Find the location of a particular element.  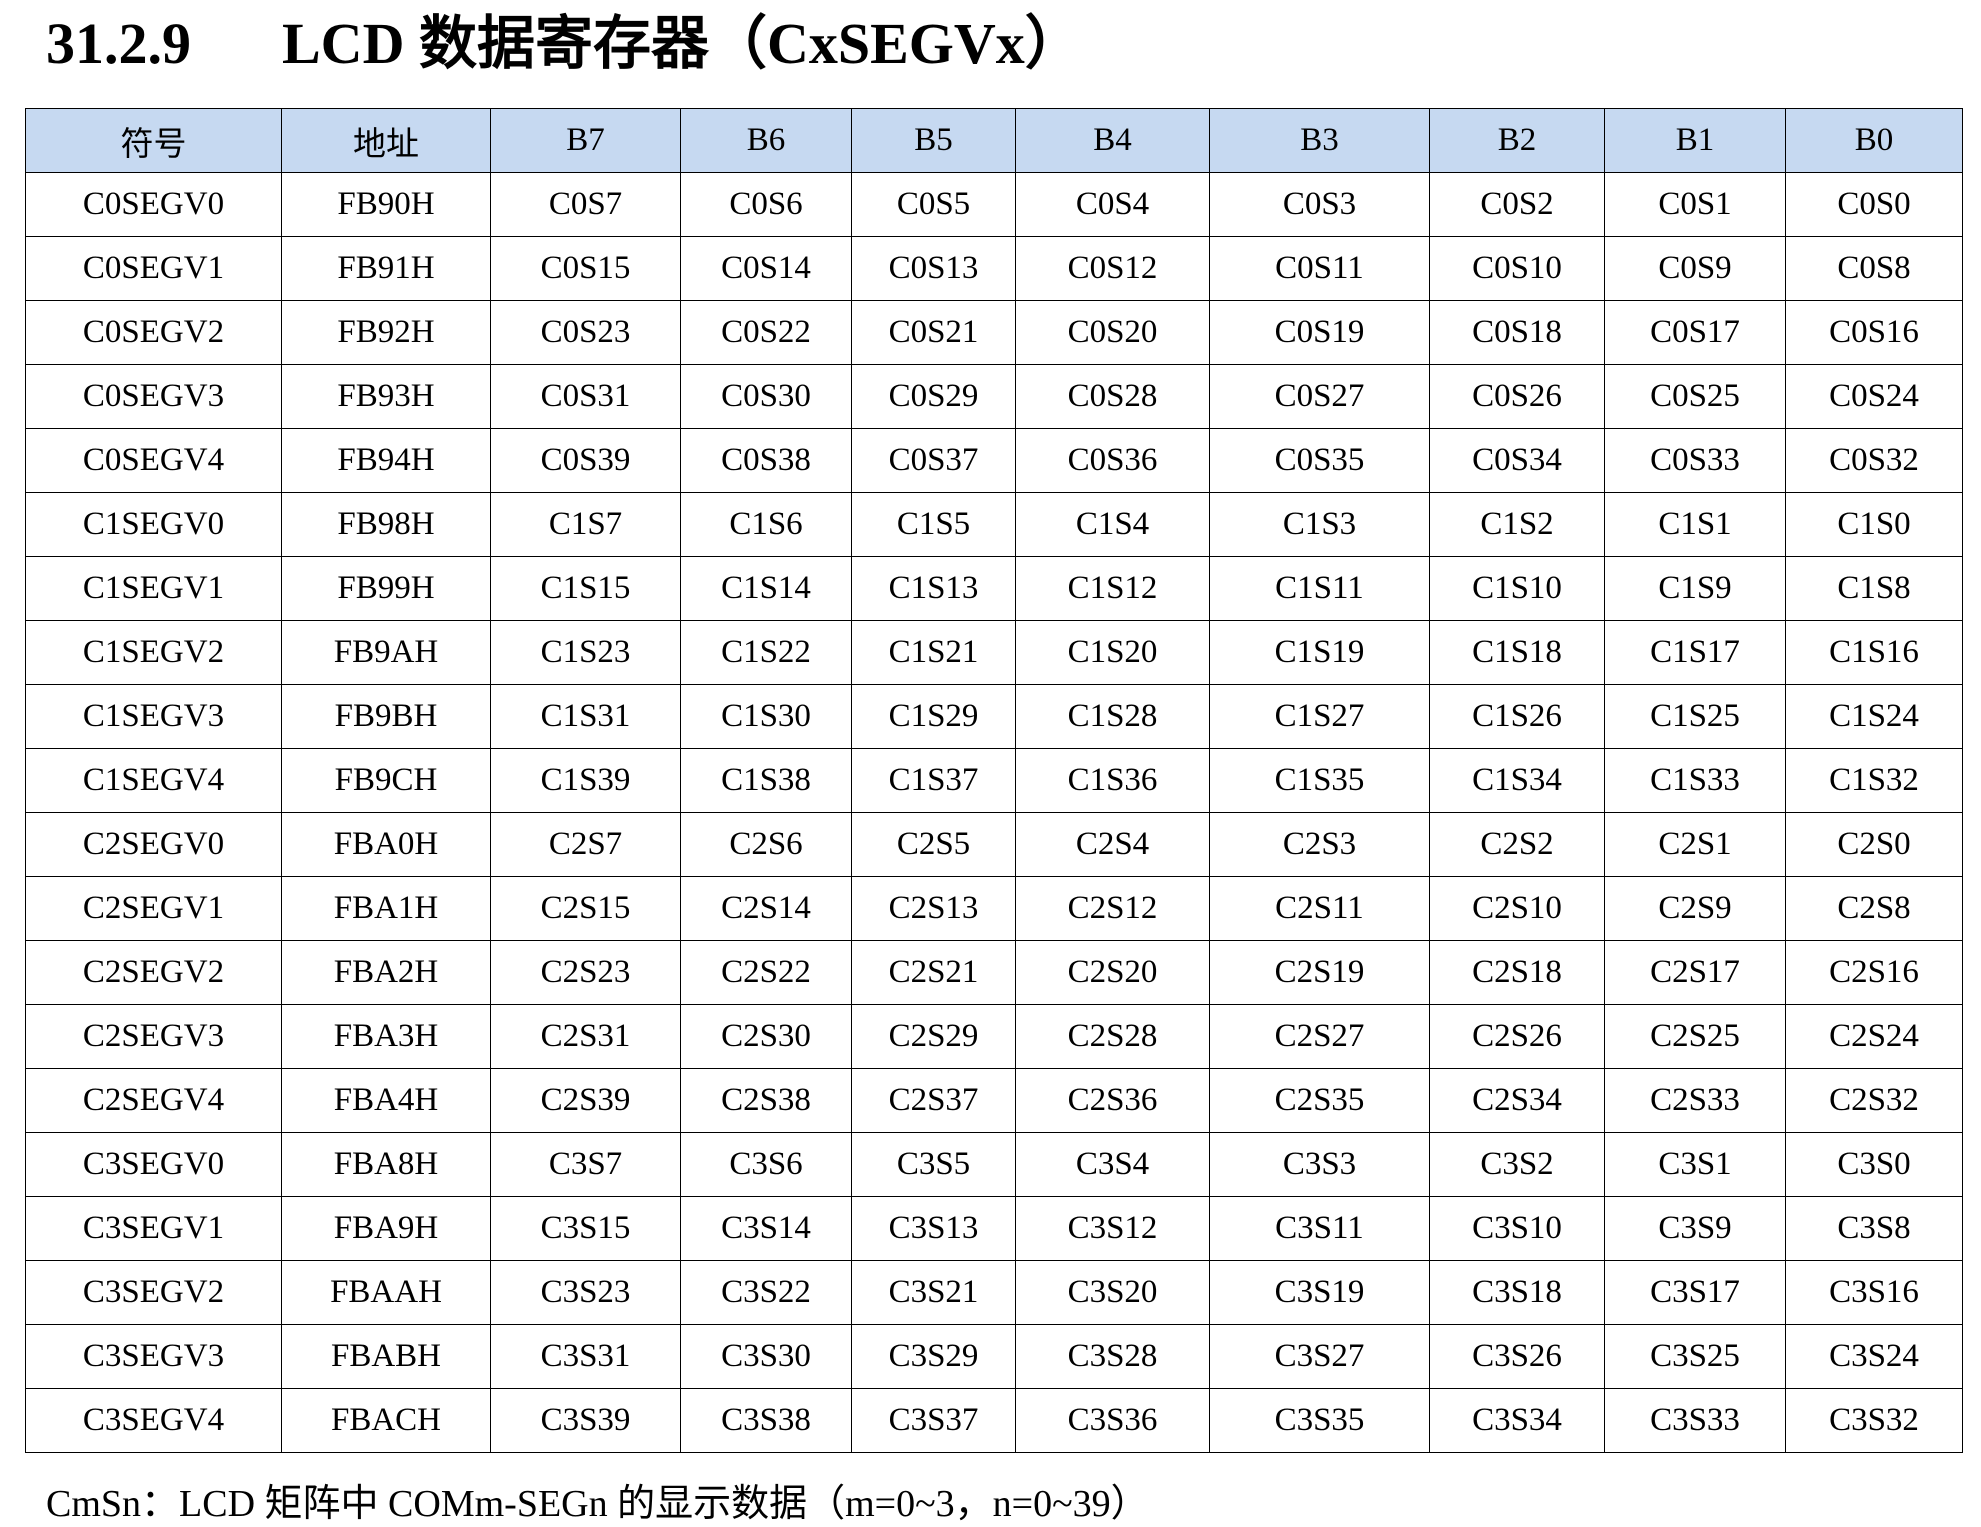

table-cell: C3S31 is located at coordinates (585, 1356).